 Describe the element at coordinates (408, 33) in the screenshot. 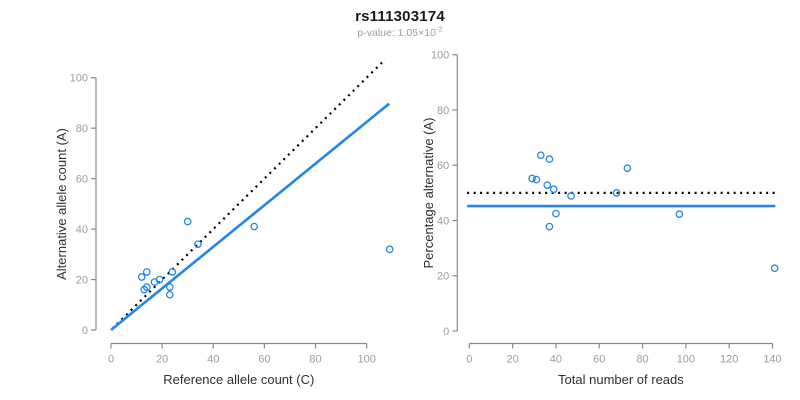

I see `p-value-mantissa: 1.05` at that location.